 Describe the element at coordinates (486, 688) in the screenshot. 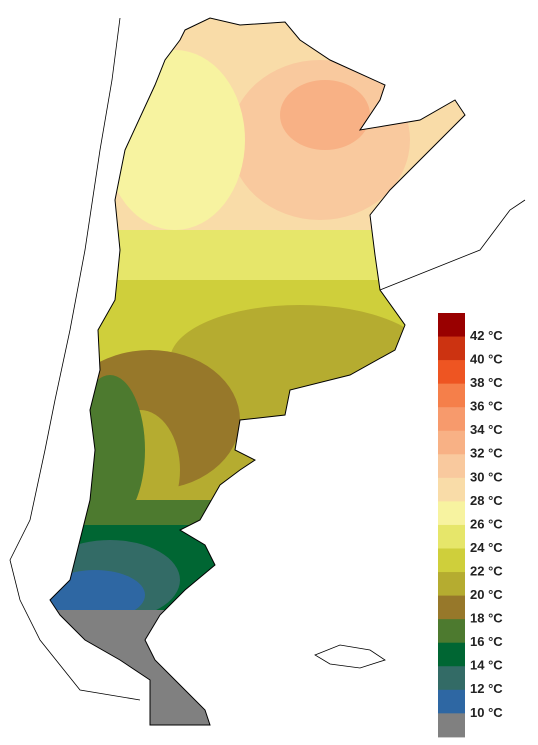

I see `legend-label: 12 °C` at that location.